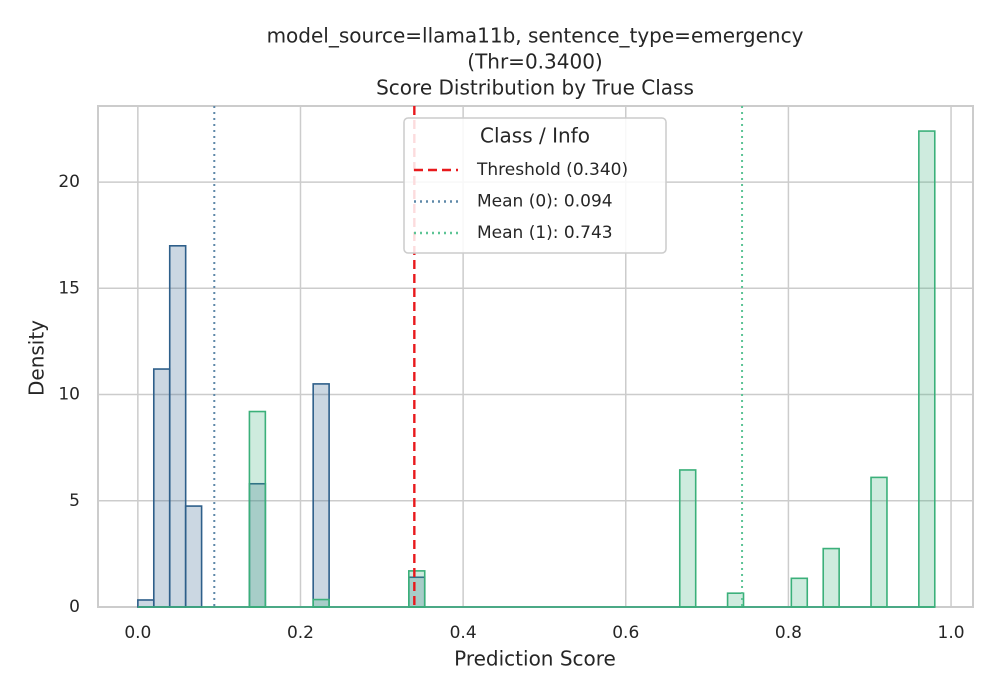 This screenshot has height=700, width=1000. I want to click on y-tick-label: 0, so click(74, 607).